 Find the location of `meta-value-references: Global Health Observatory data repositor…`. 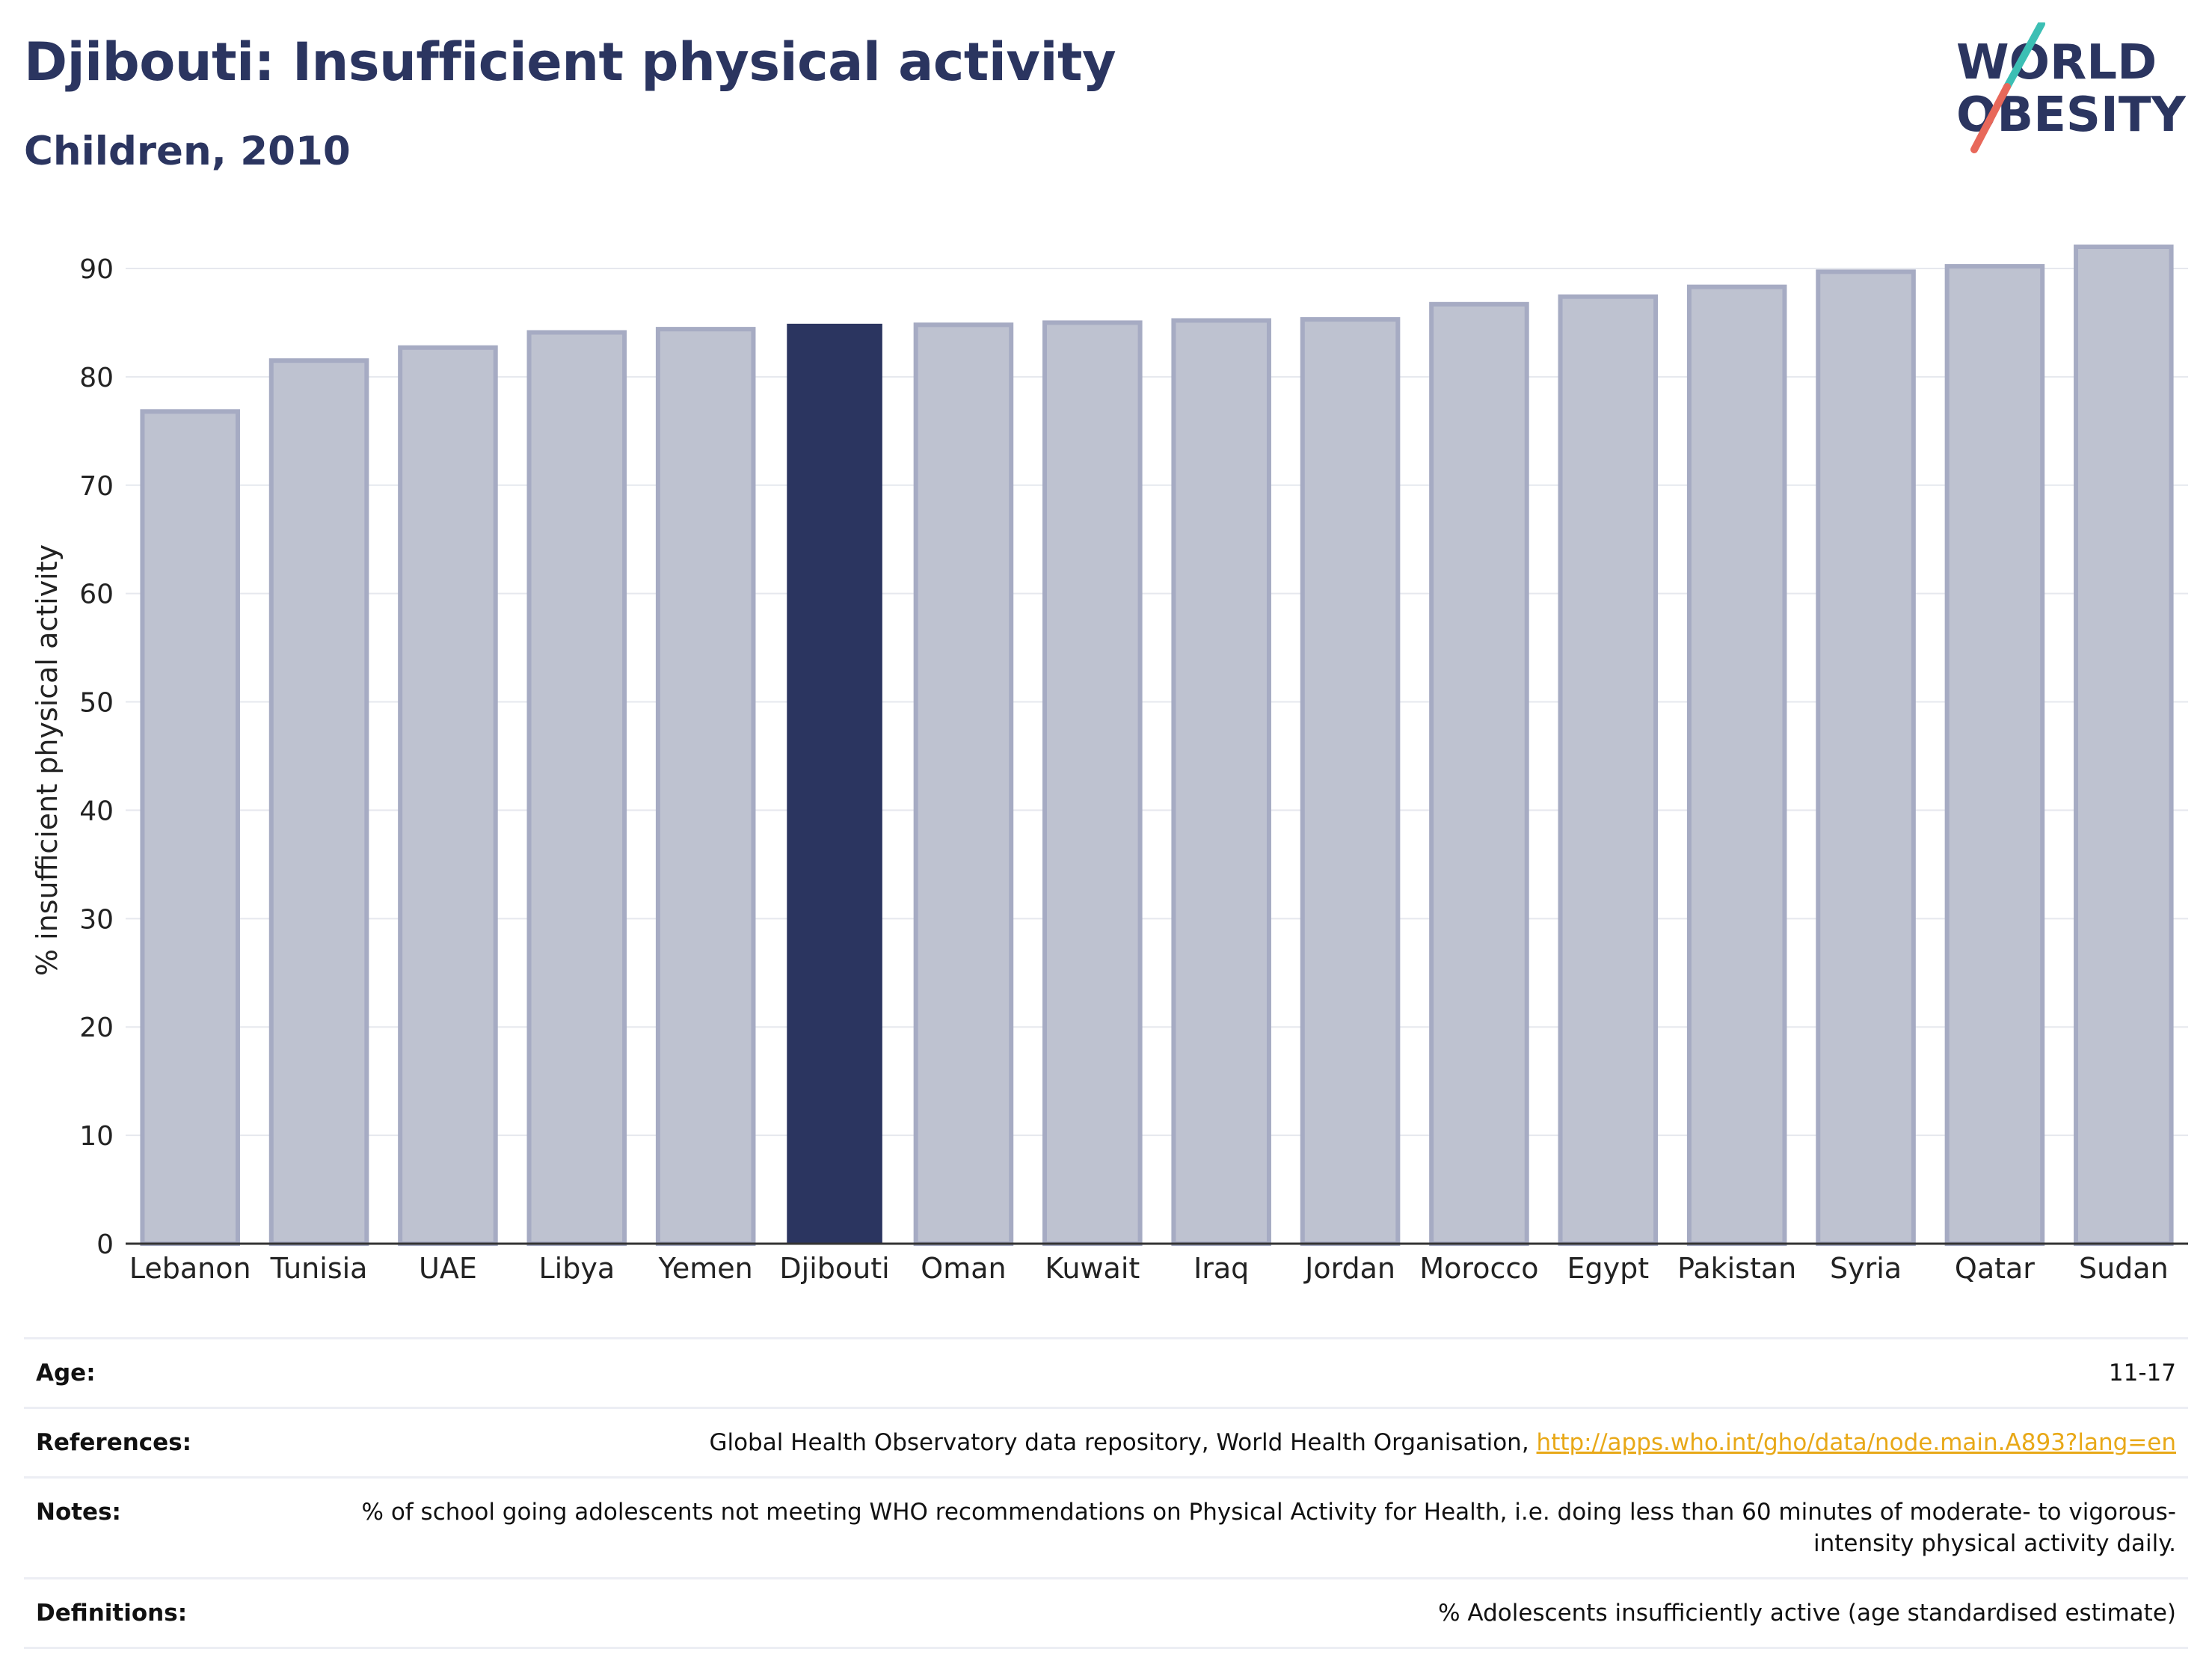

meta-value-references: Global Health Observatory data repositor… is located at coordinates (1442, 1442).